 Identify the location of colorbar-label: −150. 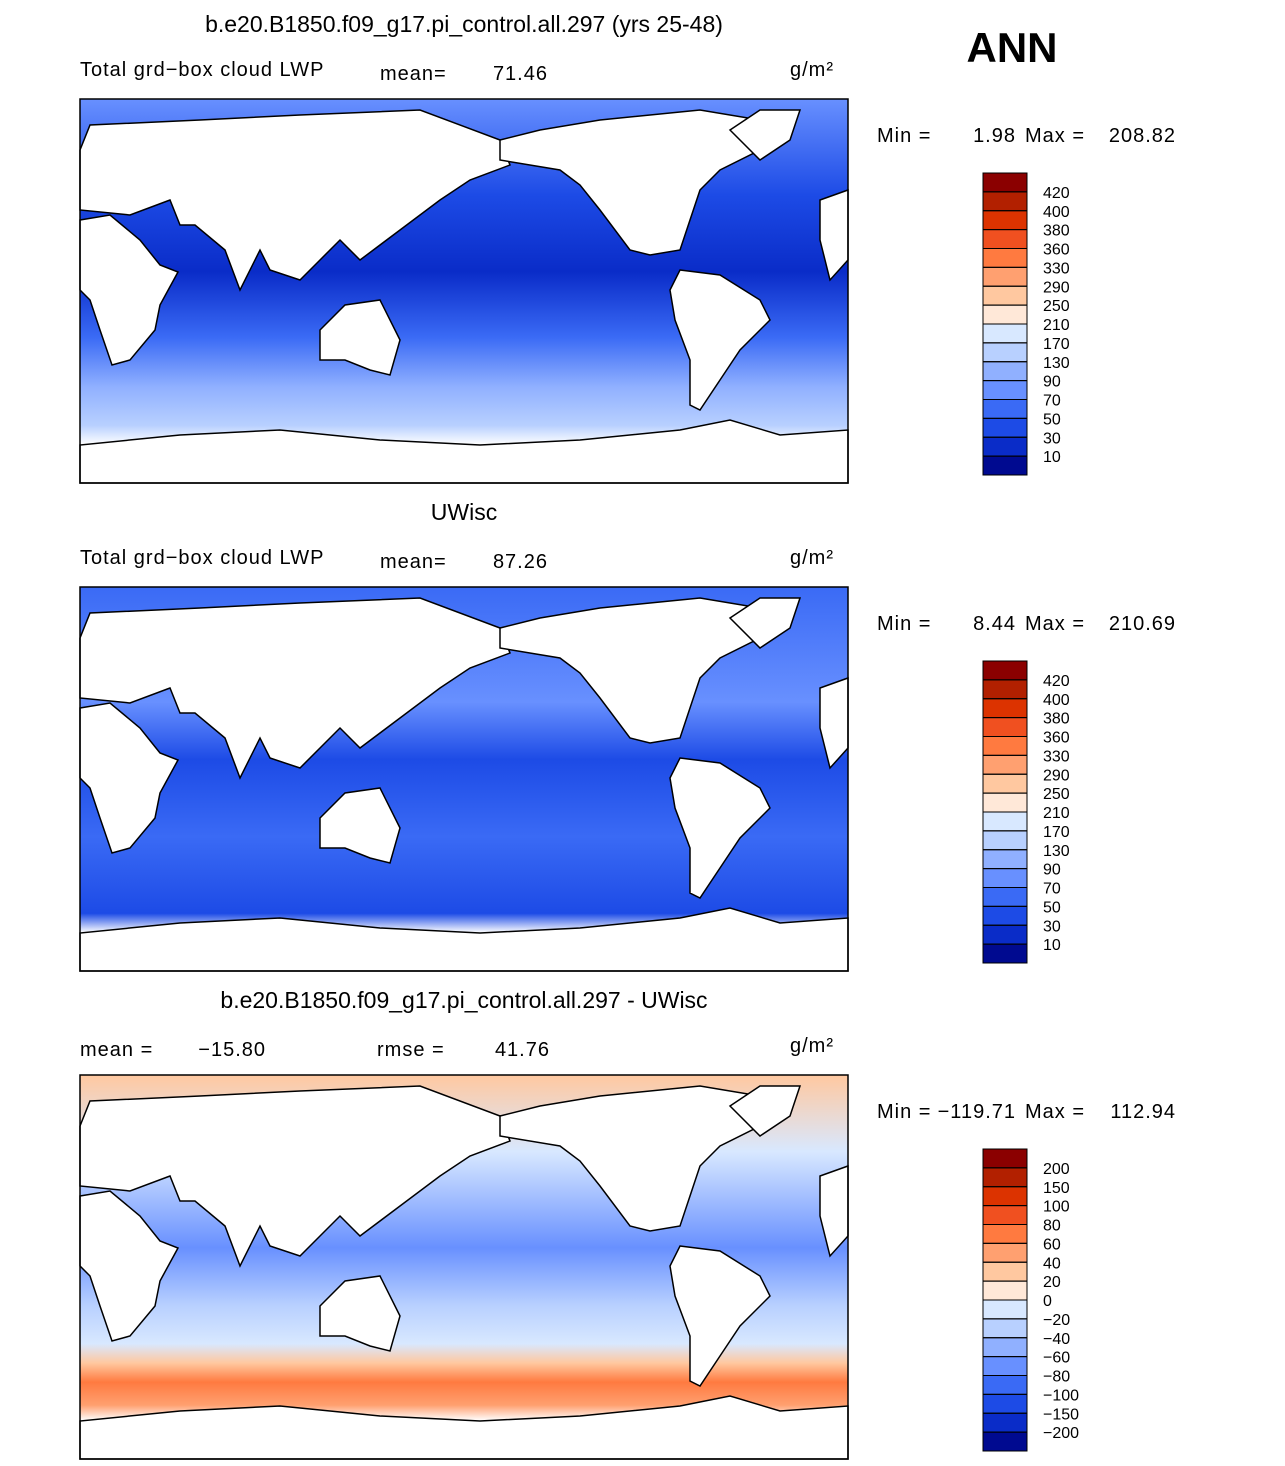
(1061, 1414).